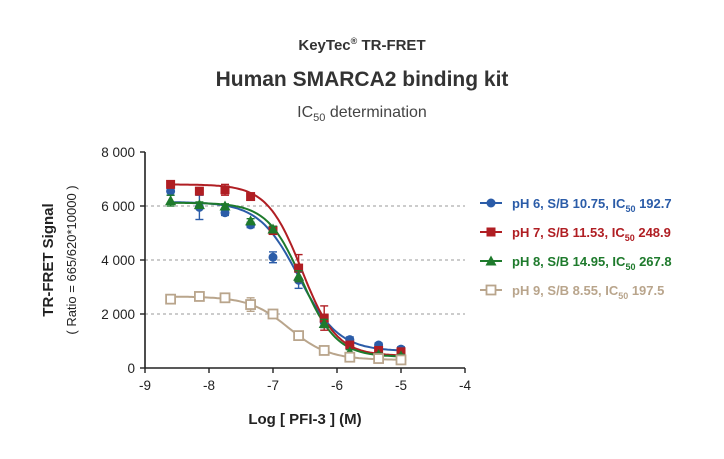 This screenshot has width=724, height=459. What do you see at coordinates (376, 112) in the screenshot?
I see `subtitle-suffix: determination` at bounding box center [376, 112].